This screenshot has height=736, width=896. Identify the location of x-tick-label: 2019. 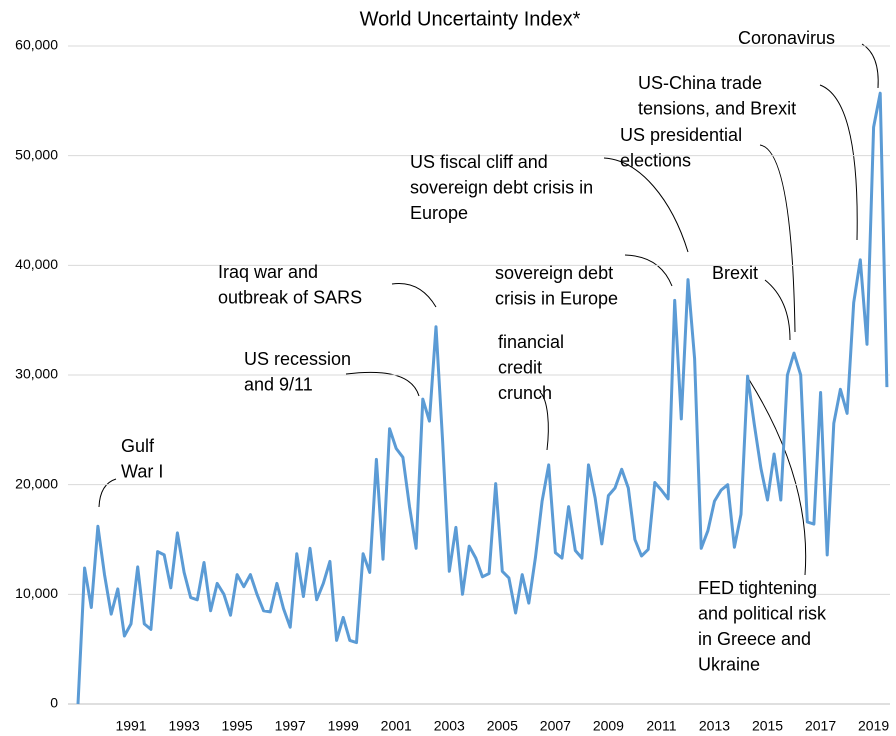
(873, 726).